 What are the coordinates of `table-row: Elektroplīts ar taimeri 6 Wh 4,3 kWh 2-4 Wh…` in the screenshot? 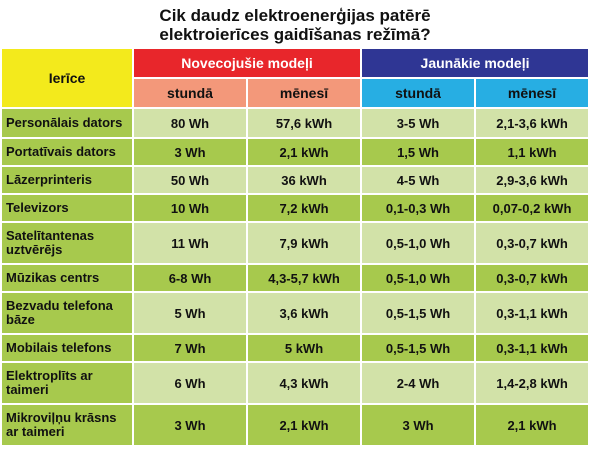 It's located at (295, 383).